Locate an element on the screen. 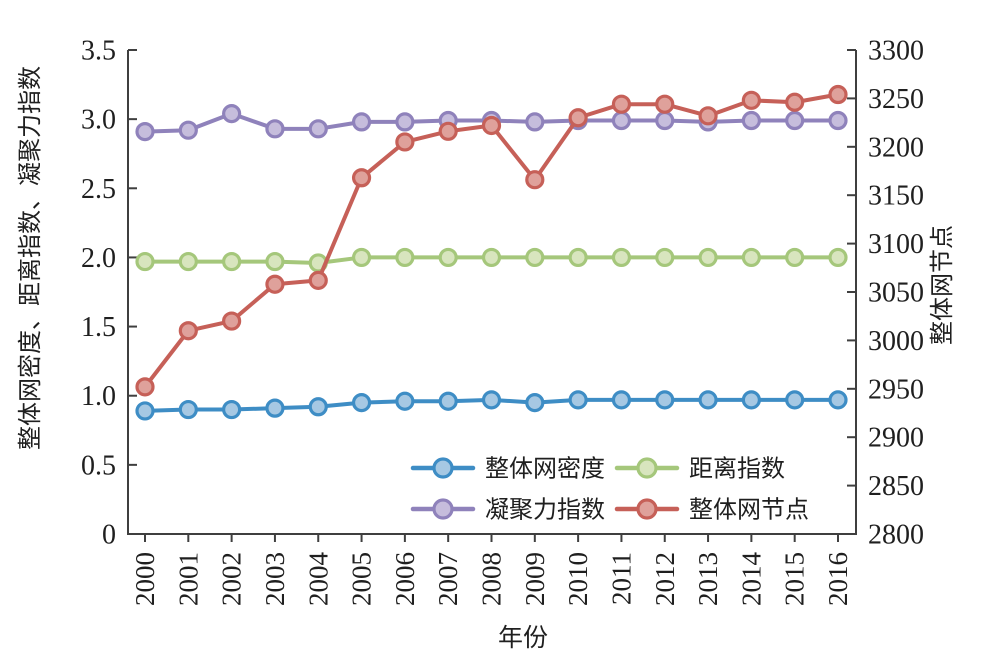 The width and height of the screenshot is (1004, 659). x-axis-tick-label: 2015 is located at coordinates (795, 579).